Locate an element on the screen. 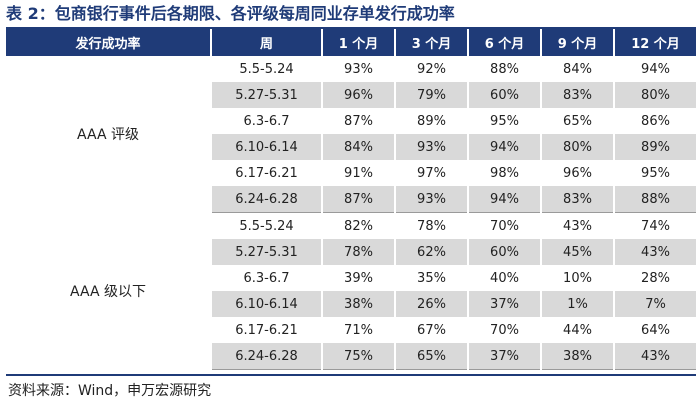 Image resolution: width=700 pixels, height=405 pixels. source-note: 资料来源：Wind，申万宏源研究 is located at coordinates (110, 391).